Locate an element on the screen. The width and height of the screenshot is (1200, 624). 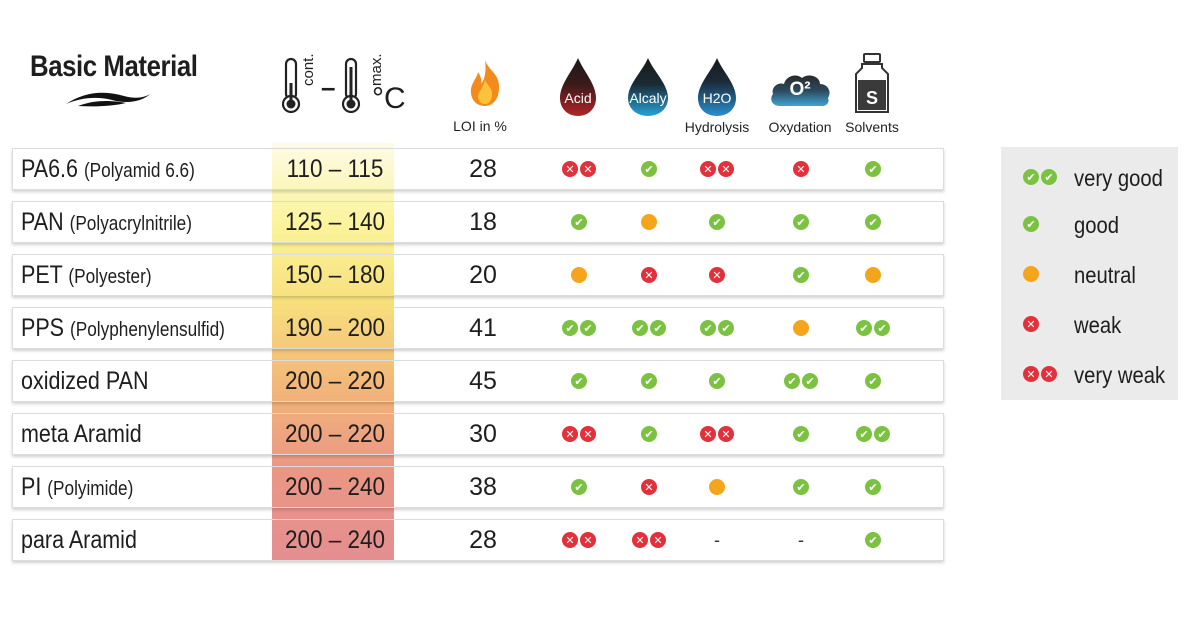
material-abbrev: PA6.6 is located at coordinates (49, 169).